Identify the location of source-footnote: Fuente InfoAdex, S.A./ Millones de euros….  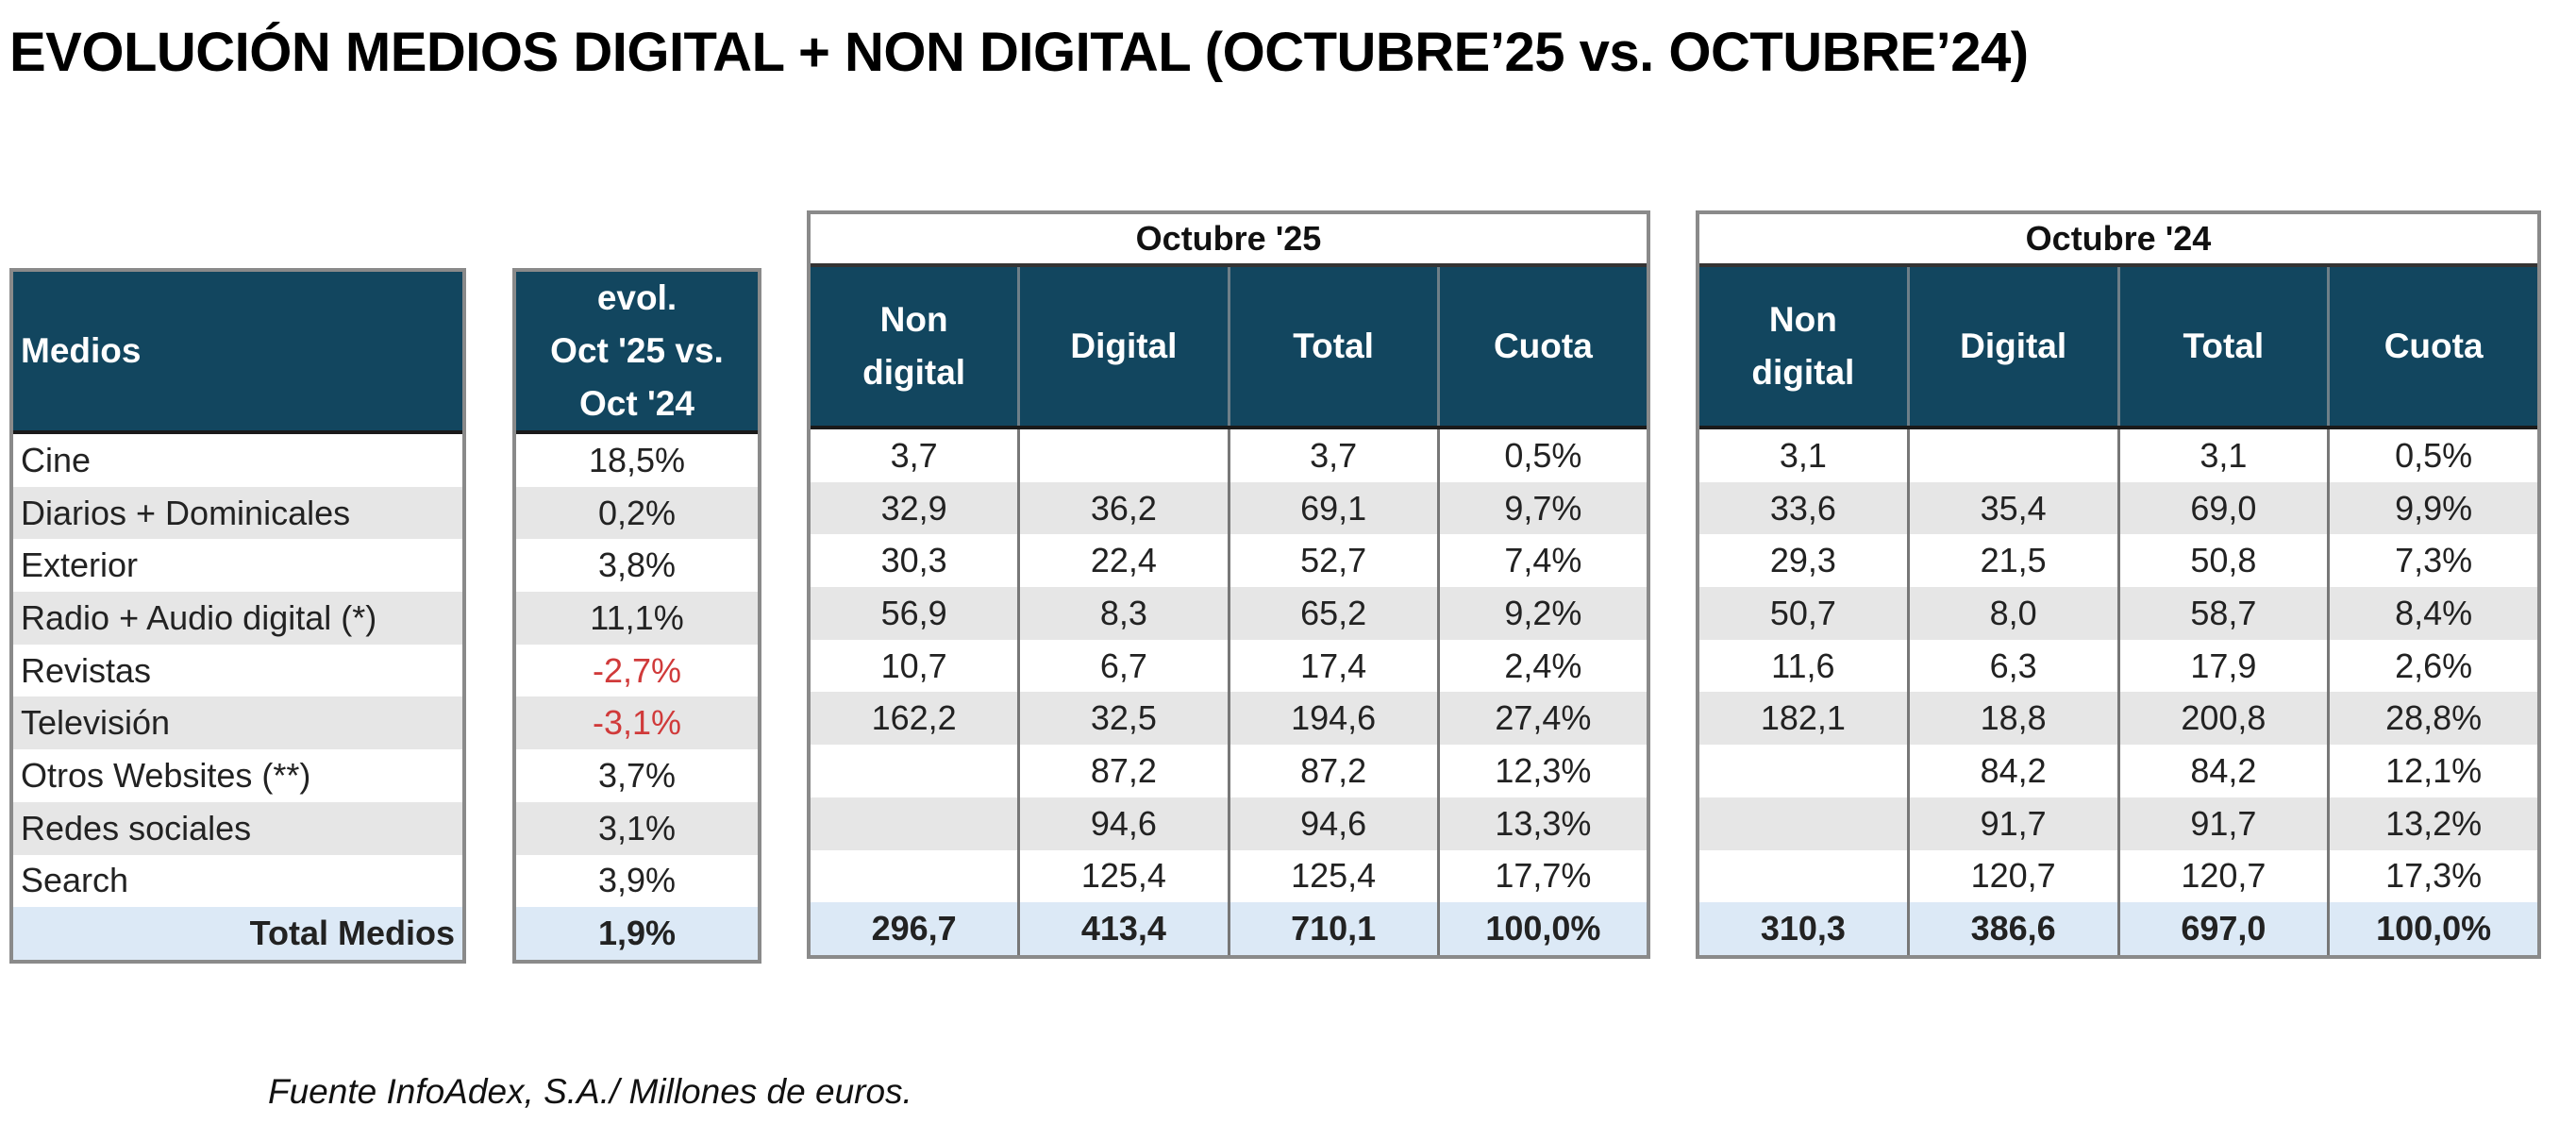
(590, 1091).